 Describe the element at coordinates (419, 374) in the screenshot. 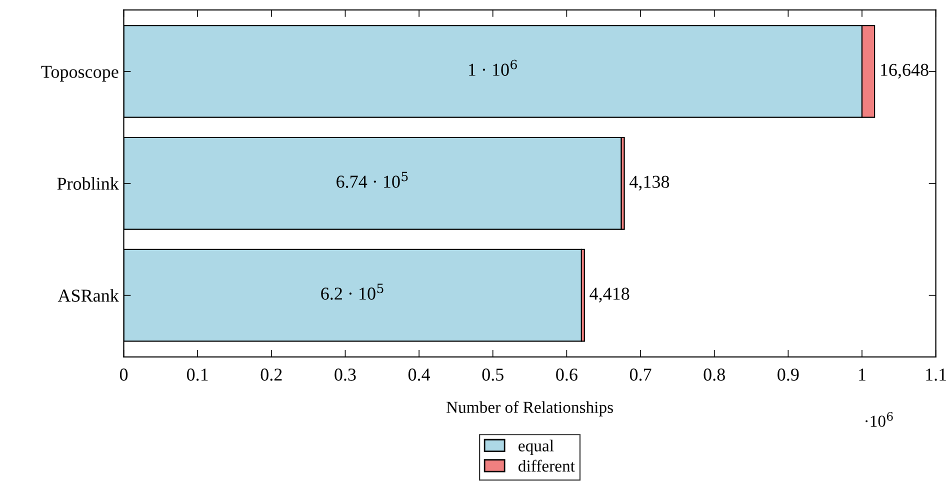

I see `x-tick-label: 0.4` at that location.